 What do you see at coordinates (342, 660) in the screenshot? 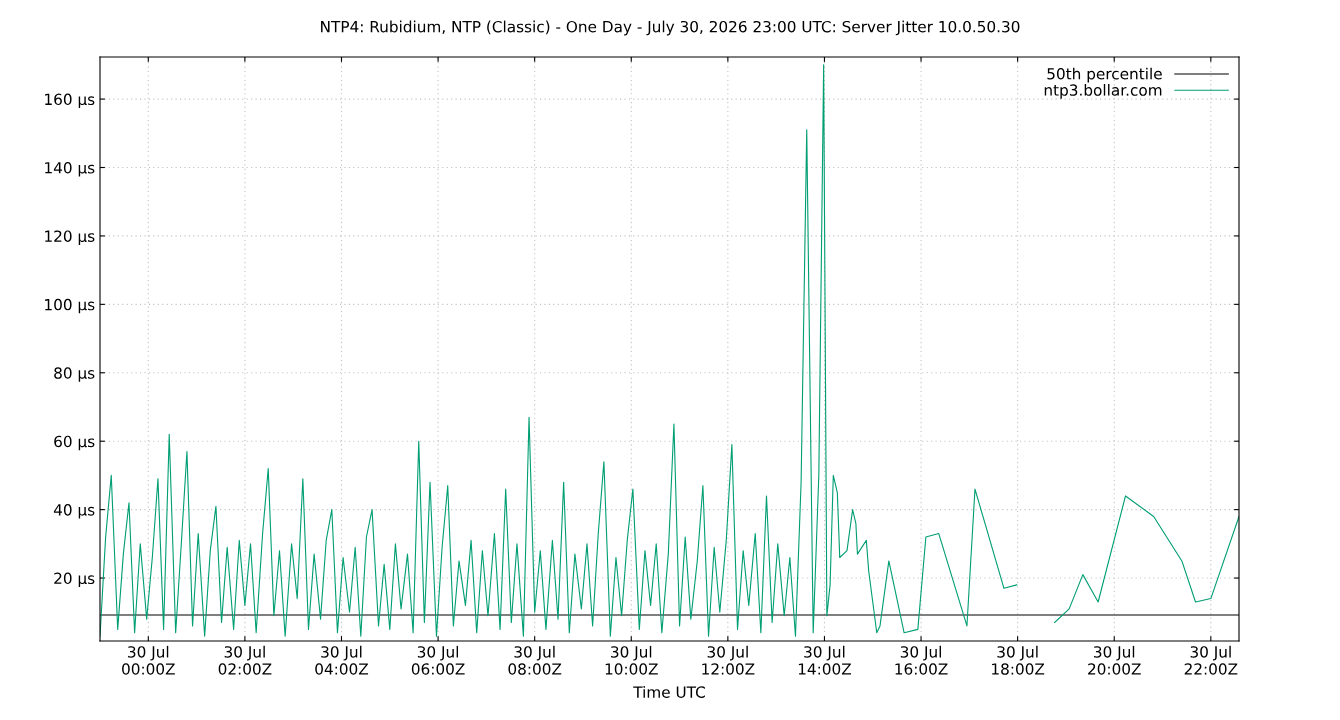
I see `x-tick-label: 30 Jul 04:00Z` at bounding box center [342, 660].